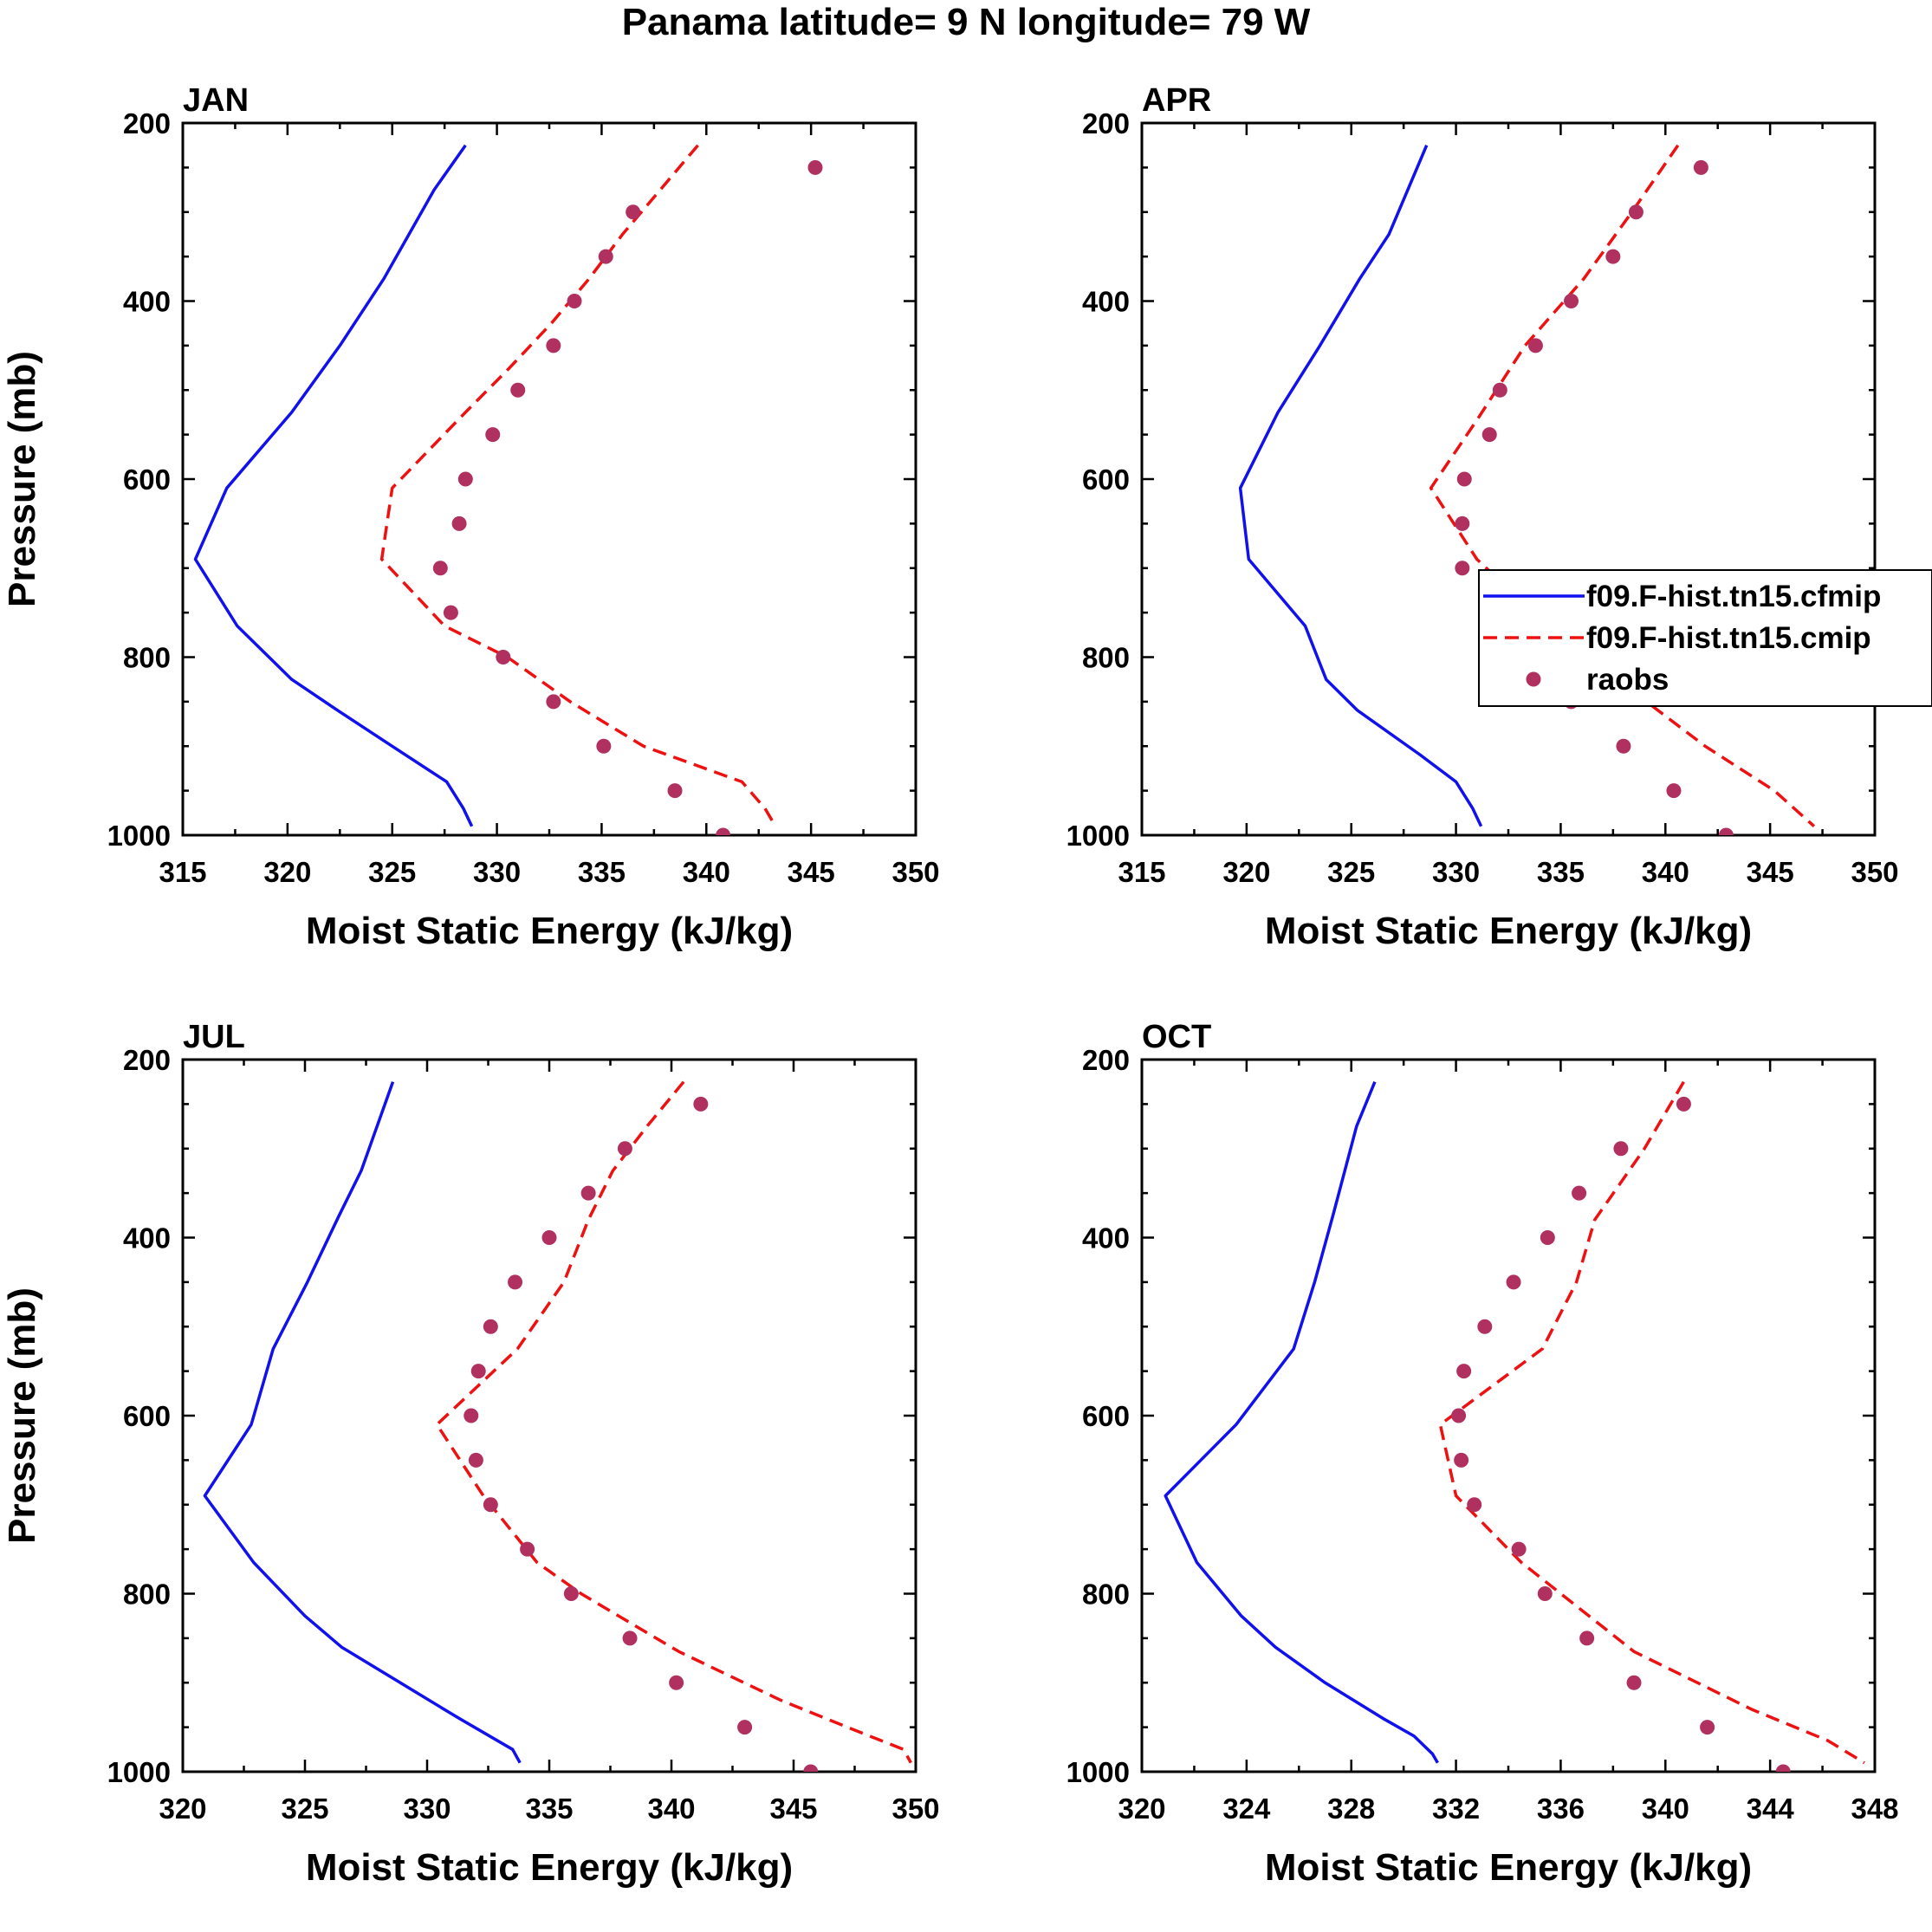 The height and width of the screenshot is (1932, 1932). I want to click on x-tick-label: 348, so click(1874, 1809).